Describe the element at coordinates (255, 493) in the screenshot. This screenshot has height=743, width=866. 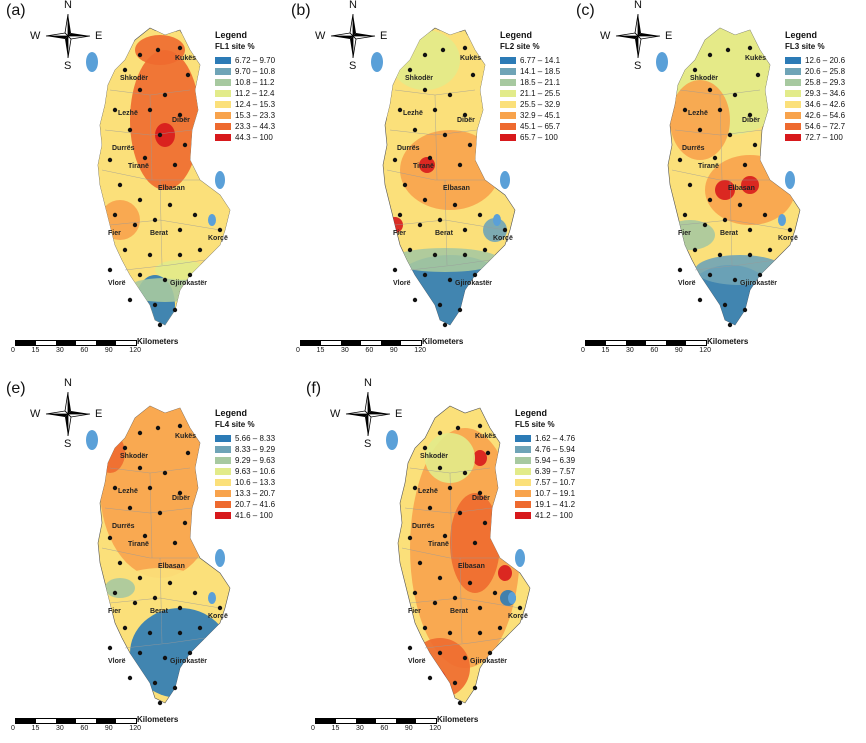
I see `legend-range: 13.3 – 20.7` at that location.